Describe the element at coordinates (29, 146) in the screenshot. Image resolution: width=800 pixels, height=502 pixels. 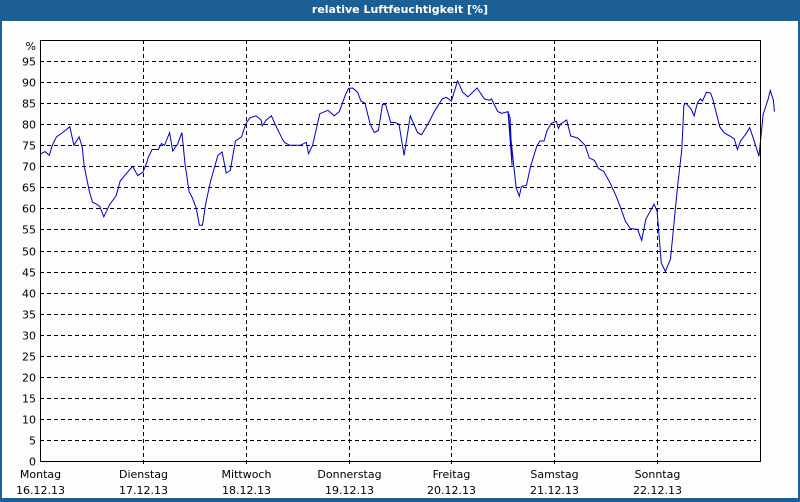
I see `y-tick-label: 75` at that location.